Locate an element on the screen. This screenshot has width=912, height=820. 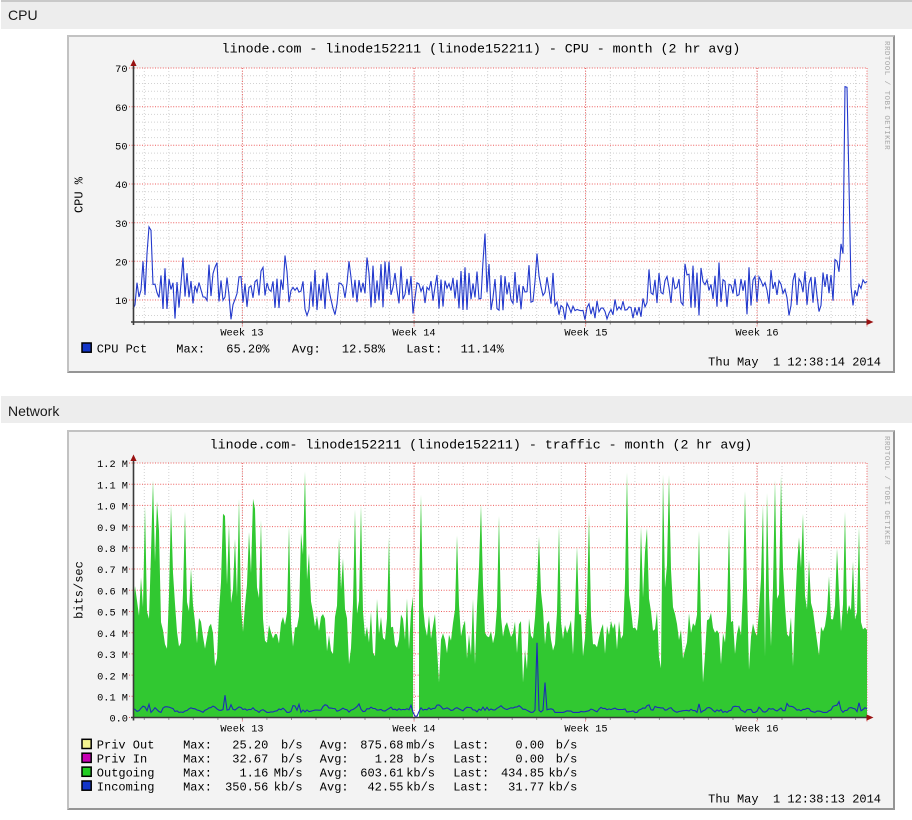
svg-text: Incoming is located at coordinates (126, 787).